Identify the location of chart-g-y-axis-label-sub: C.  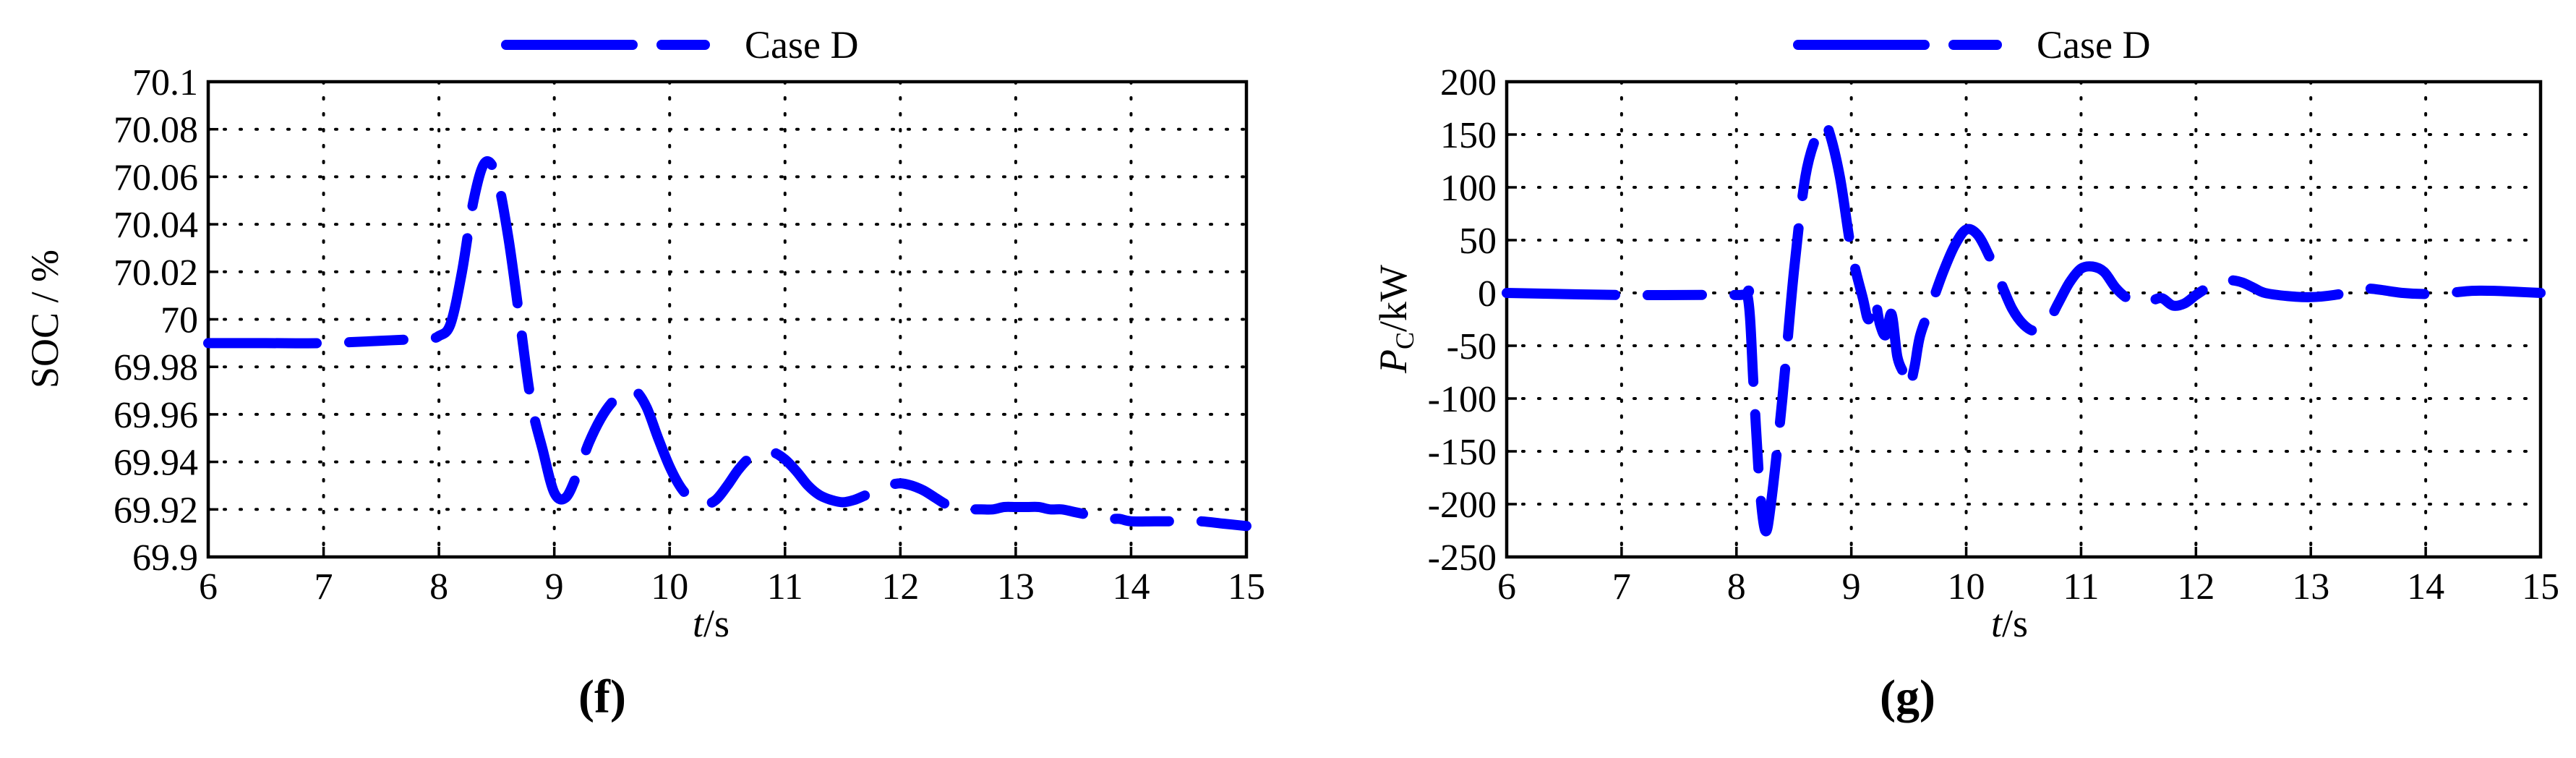
(1404, 340).